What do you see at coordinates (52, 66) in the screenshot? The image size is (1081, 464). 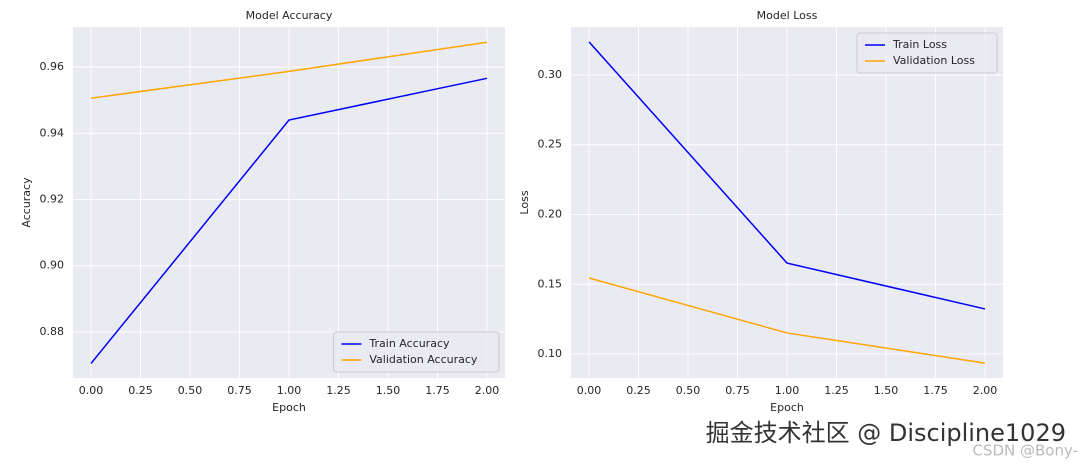 I see `y-tick-label: 0.96` at bounding box center [52, 66].